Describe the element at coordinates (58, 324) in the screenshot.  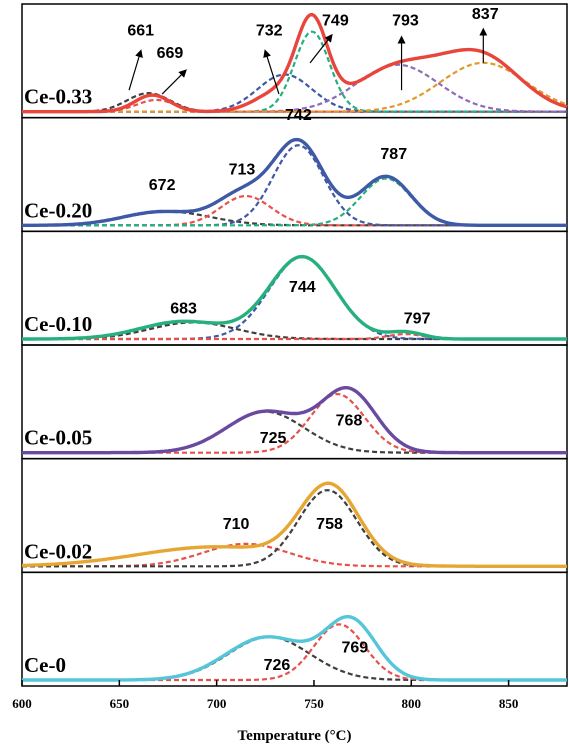
I see `panel-label: Ce-0.10` at that location.